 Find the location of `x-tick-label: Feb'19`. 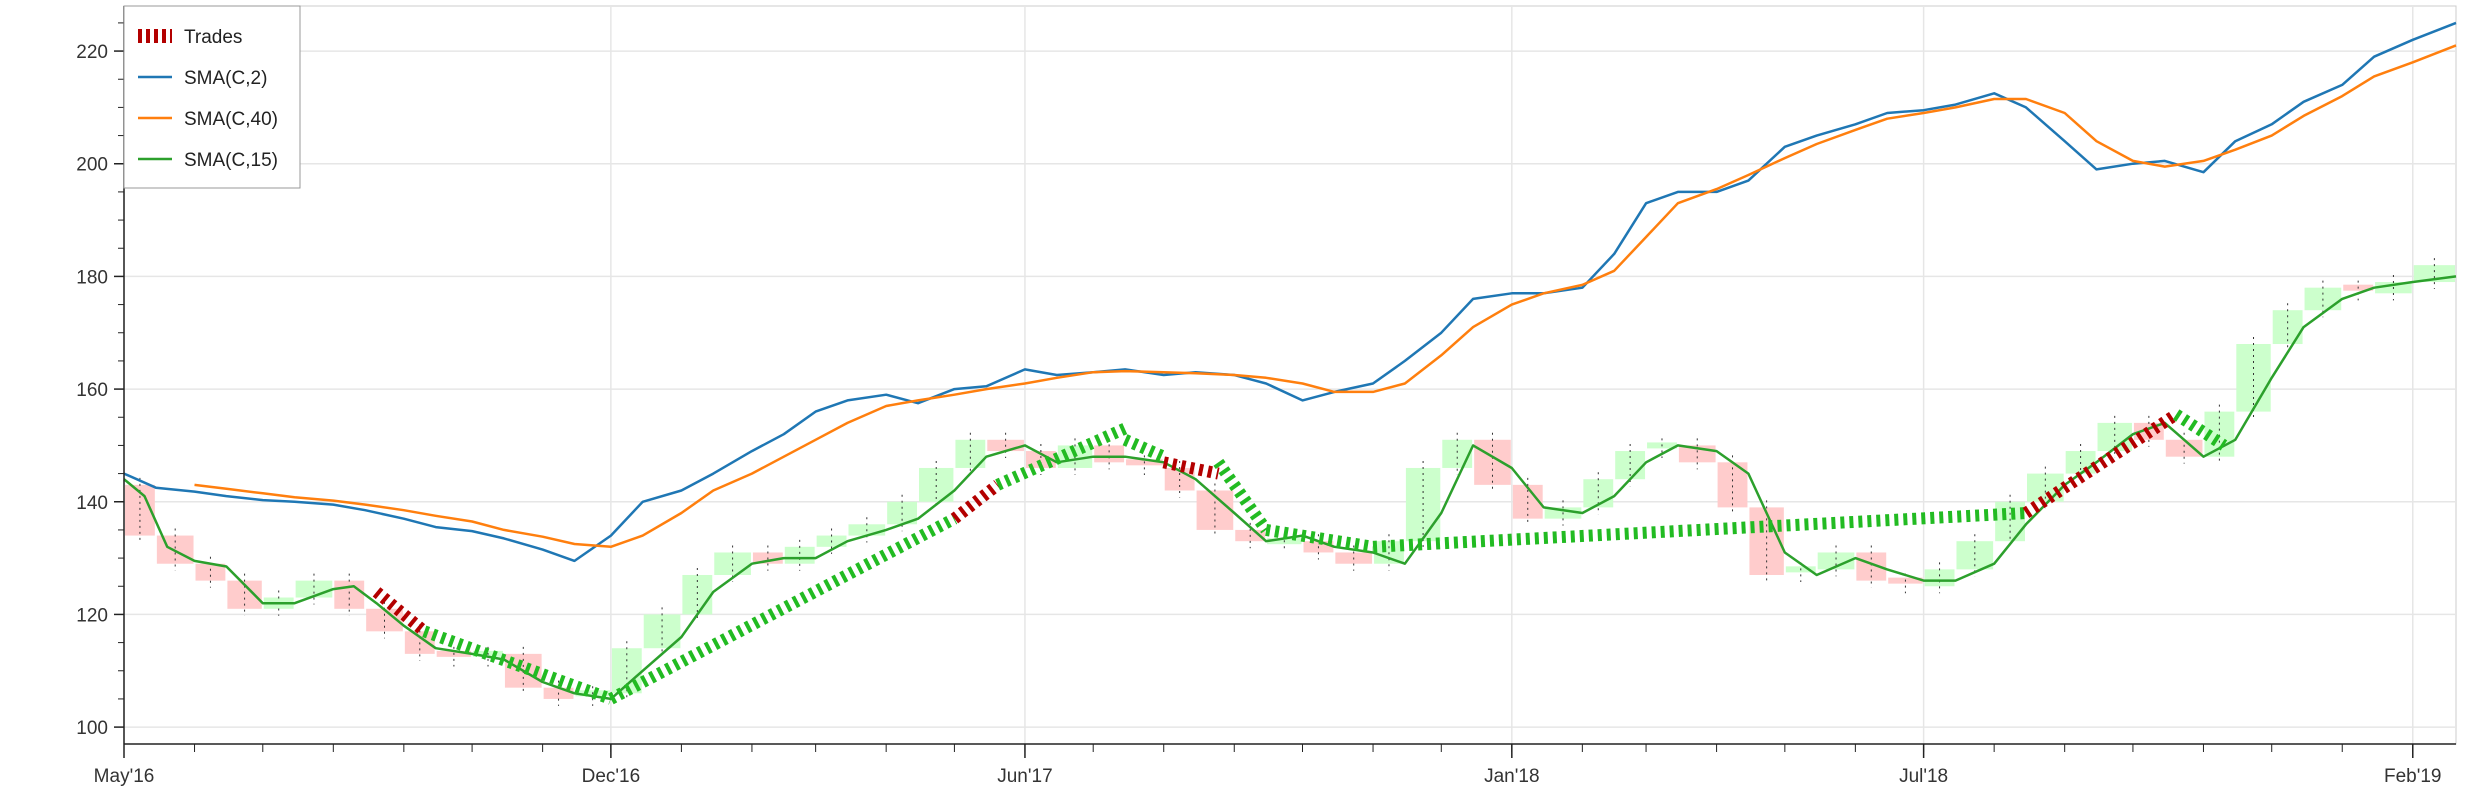

x-tick-label: Feb'19 is located at coordinates (2413, 776).